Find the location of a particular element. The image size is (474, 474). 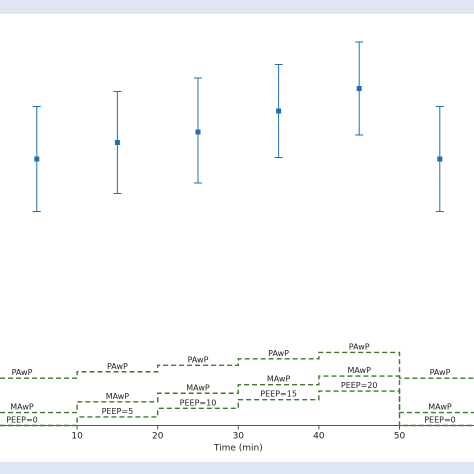

step-line-mawp is located at coordinates (237, 394).